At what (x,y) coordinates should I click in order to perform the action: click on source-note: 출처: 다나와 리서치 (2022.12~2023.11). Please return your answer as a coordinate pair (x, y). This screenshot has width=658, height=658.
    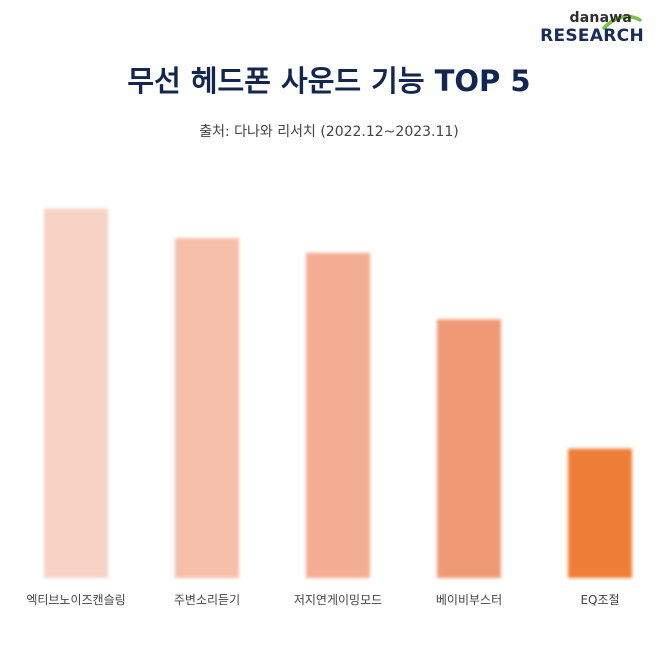
    Looking at the image, I should click on (329, 132).